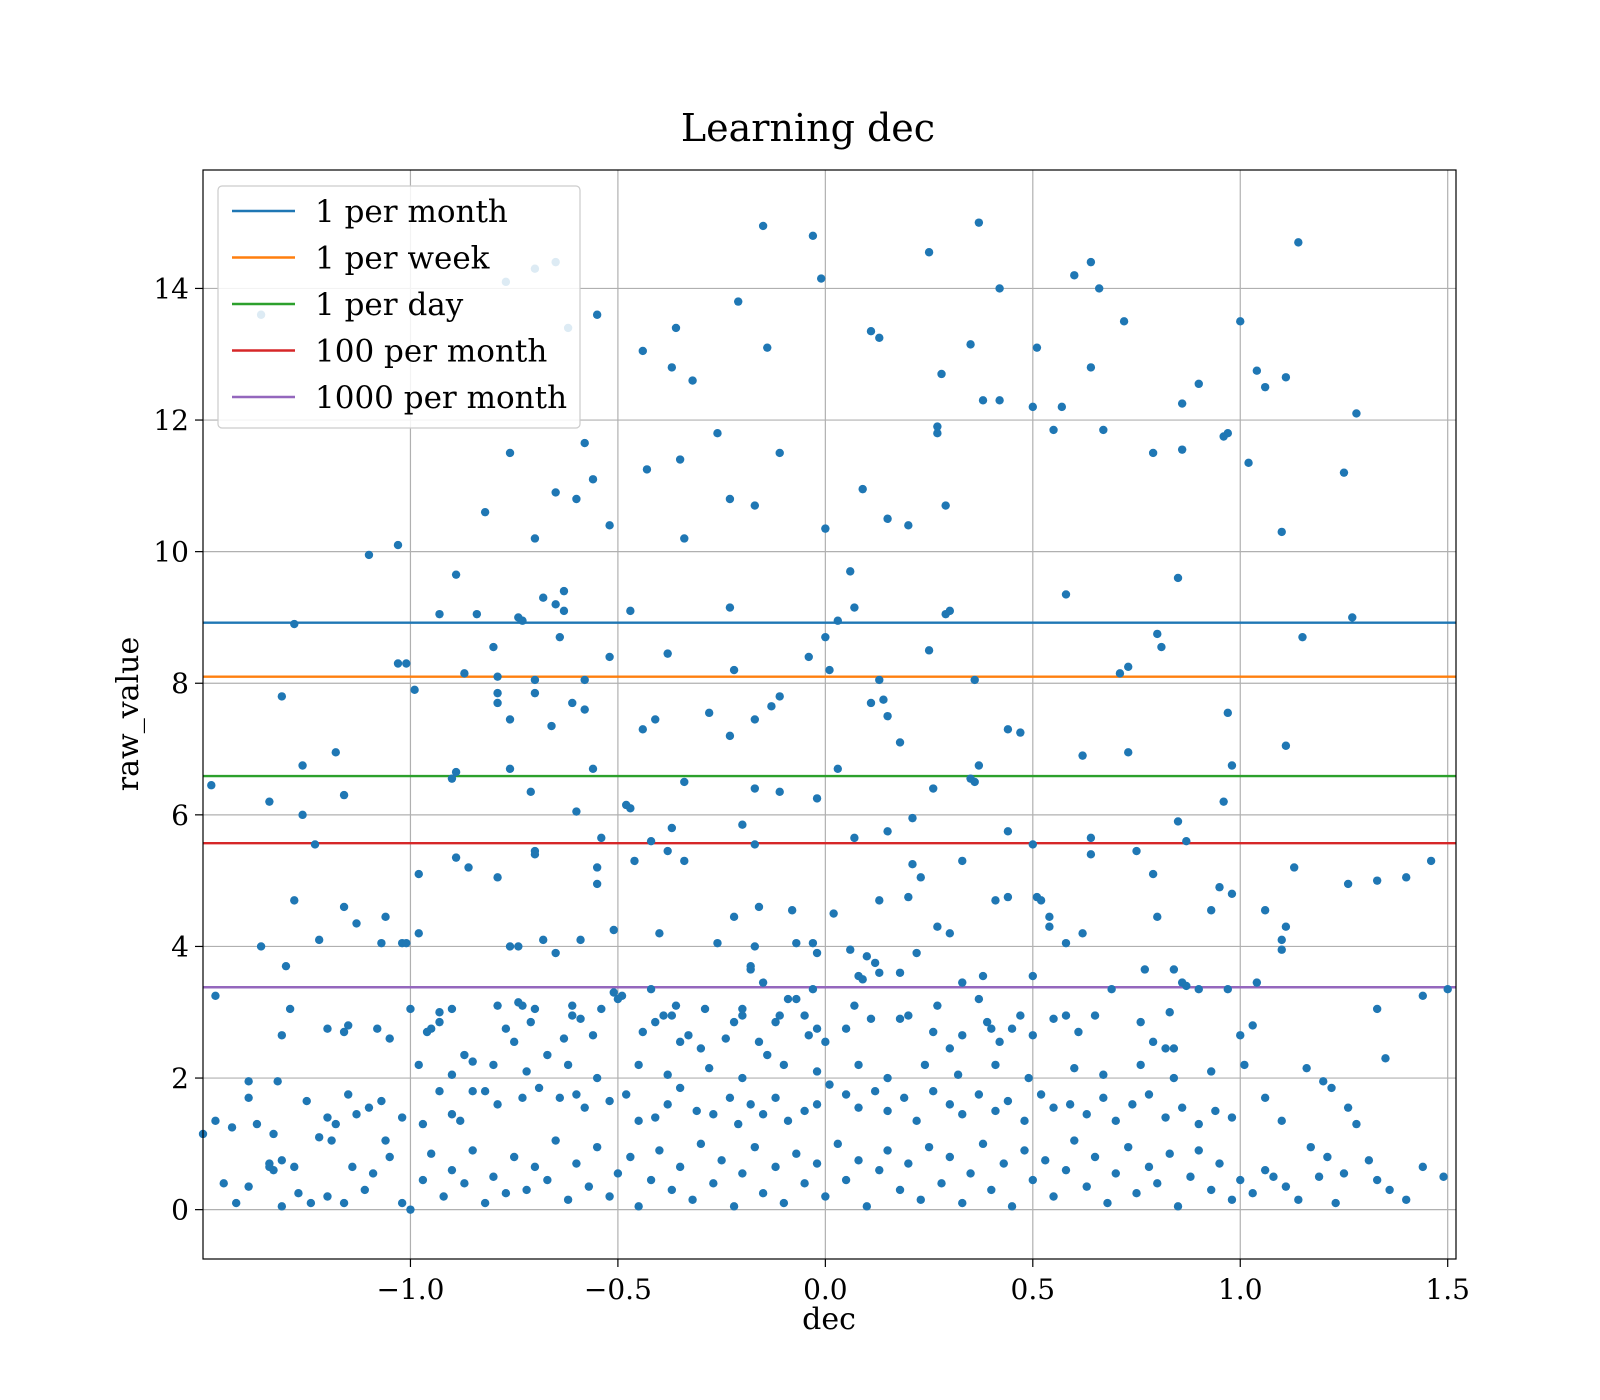  Describe the element at coordinates (171, 552) in the screenshot. I see `y-tick-label: 10` at that location.